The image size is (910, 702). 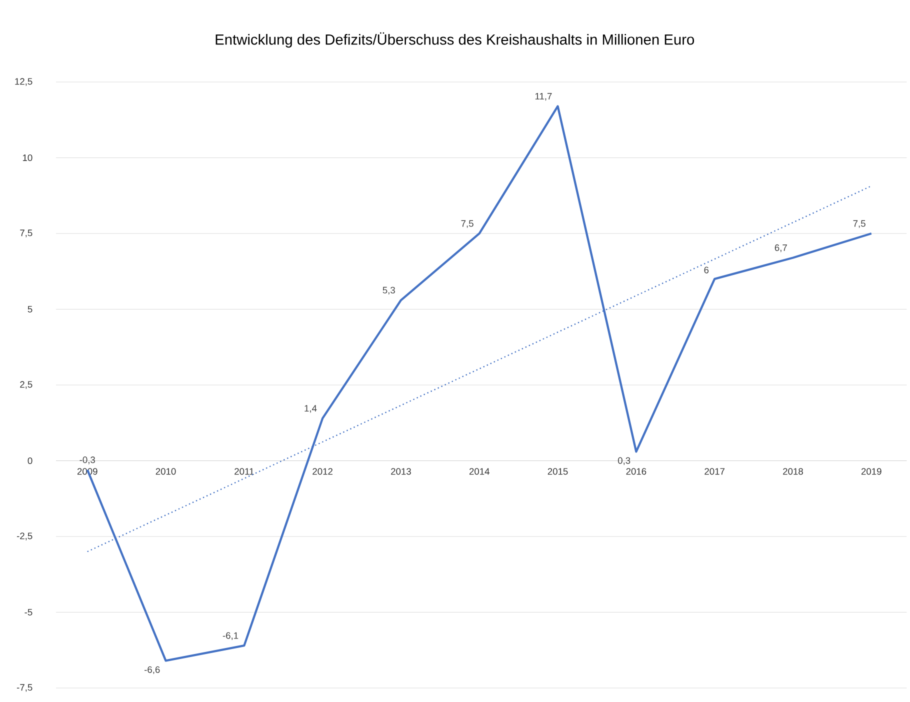 What do you see at coordinates (28, 612) in the screenshot?
I see `y-tick-label: -5` at bounding box center [28, 612].